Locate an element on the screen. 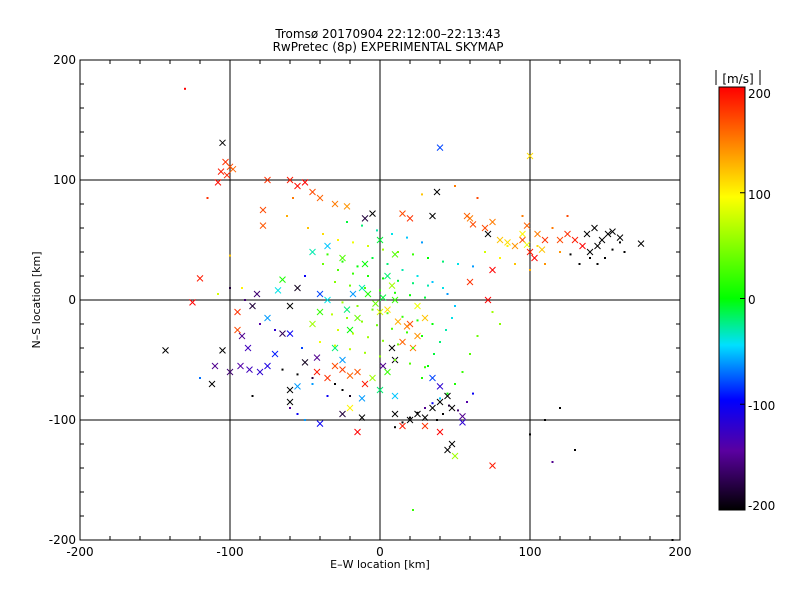 The width and height of the screenshot is (800, 600). y-tick-label: -200 is located at coordinates (62, 540).